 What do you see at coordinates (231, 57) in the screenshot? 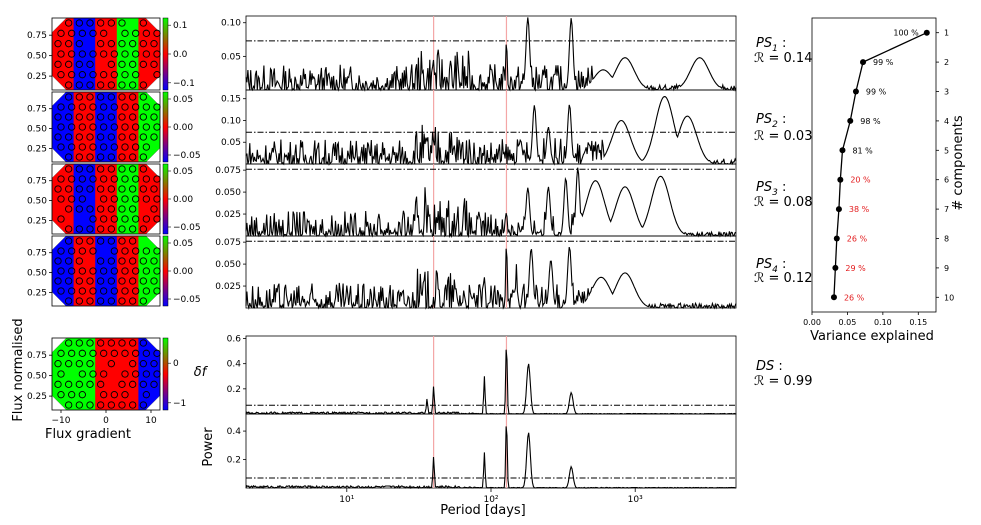
I see `y-tick-label: 0.05` at bounding box center [231, 57].